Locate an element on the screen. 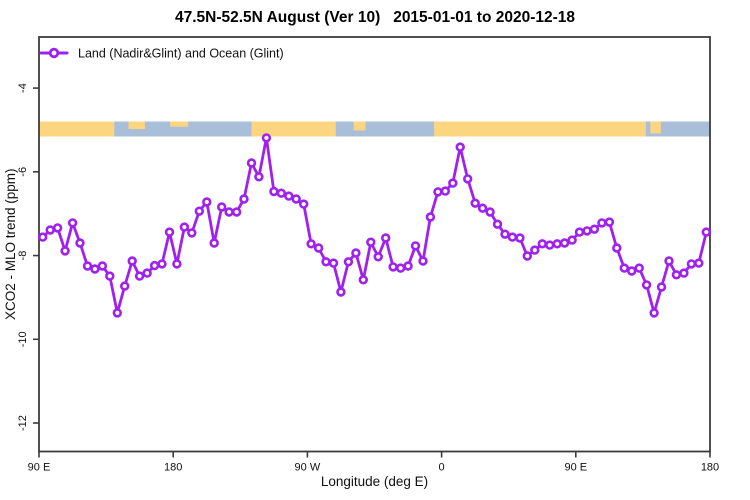 This screenshot has height=500, width=750. y-tick-label: -4 is located at coordinates (23, 88).